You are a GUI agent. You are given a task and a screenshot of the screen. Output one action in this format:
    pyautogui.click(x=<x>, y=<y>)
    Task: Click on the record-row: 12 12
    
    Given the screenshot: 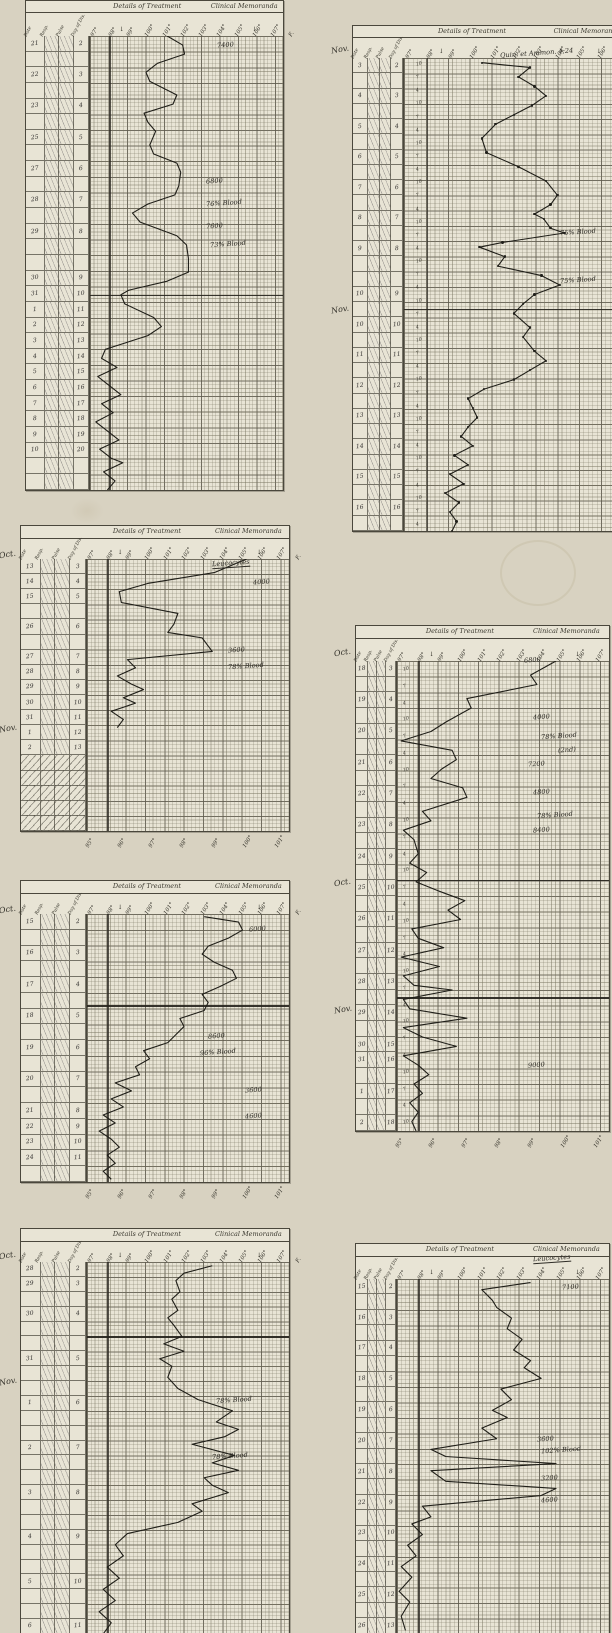 What is the action you would take?
    pyautogui.click(x=378, y=386)
    